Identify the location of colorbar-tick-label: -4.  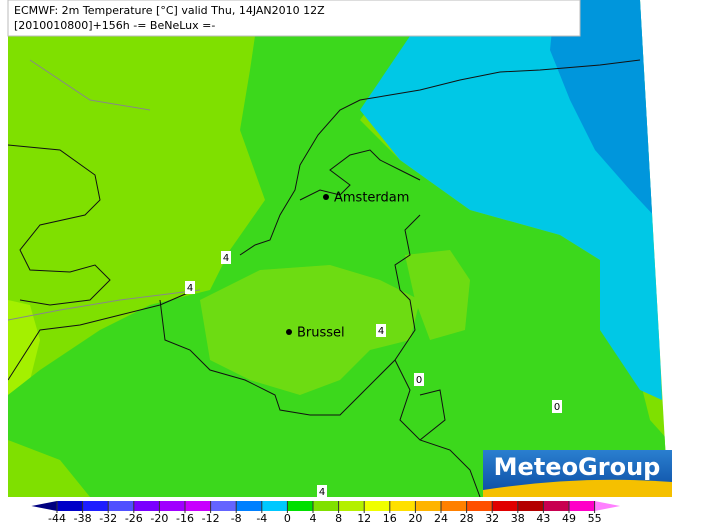
(261, 518).